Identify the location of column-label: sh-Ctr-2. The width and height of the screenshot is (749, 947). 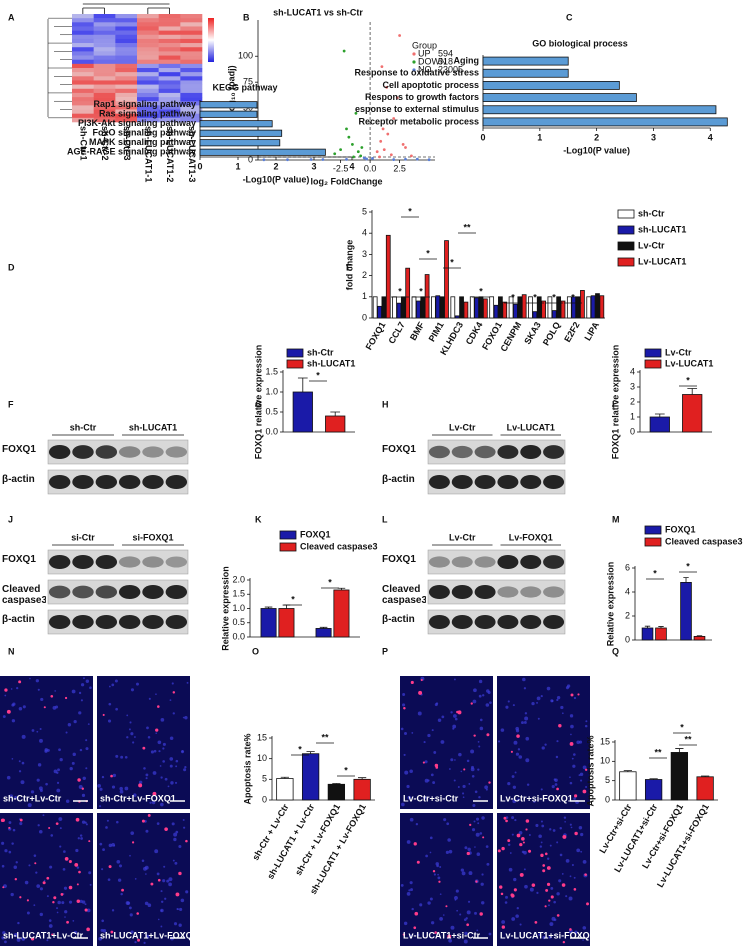
(105, 143).